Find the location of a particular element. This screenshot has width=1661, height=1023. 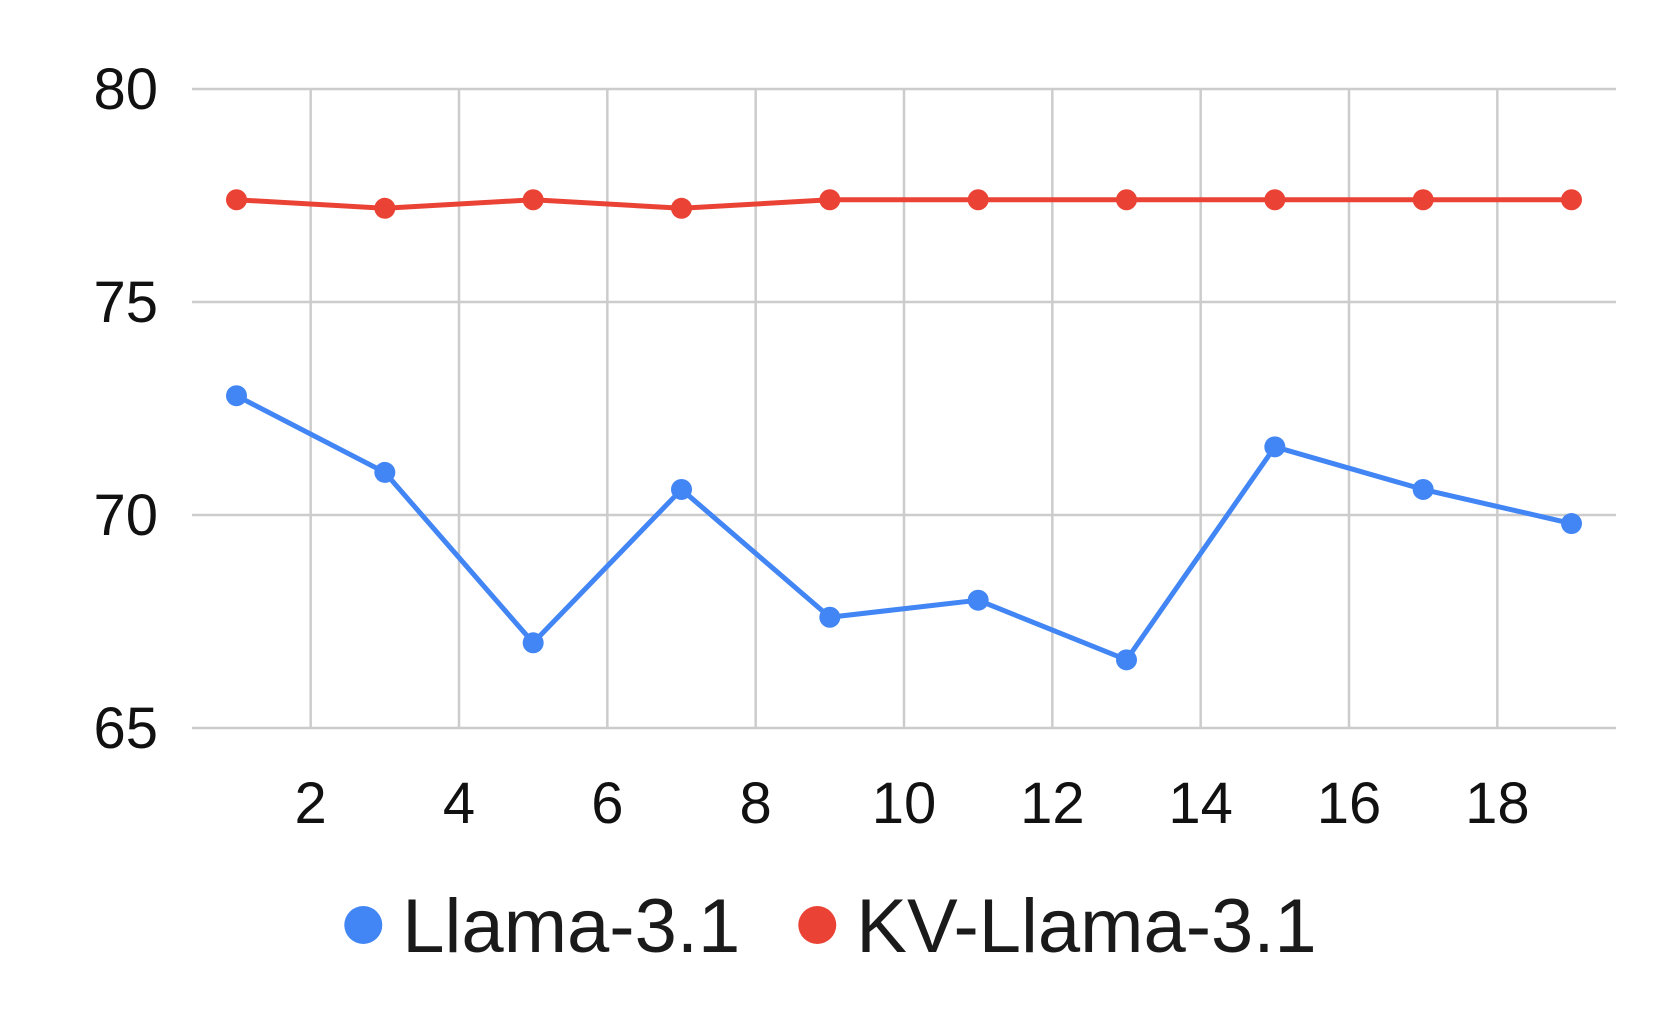

legend-item: Llama-3.1 is located at coordinates (542, 926).